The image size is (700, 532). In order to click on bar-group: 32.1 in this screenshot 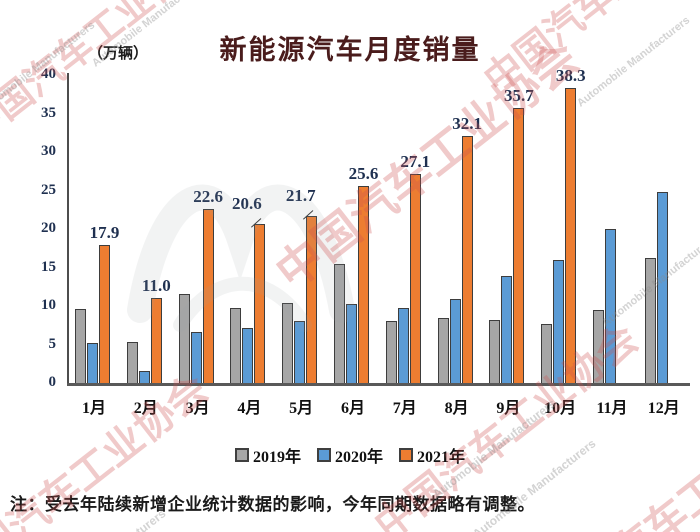, I will do `click(457, 229)`.